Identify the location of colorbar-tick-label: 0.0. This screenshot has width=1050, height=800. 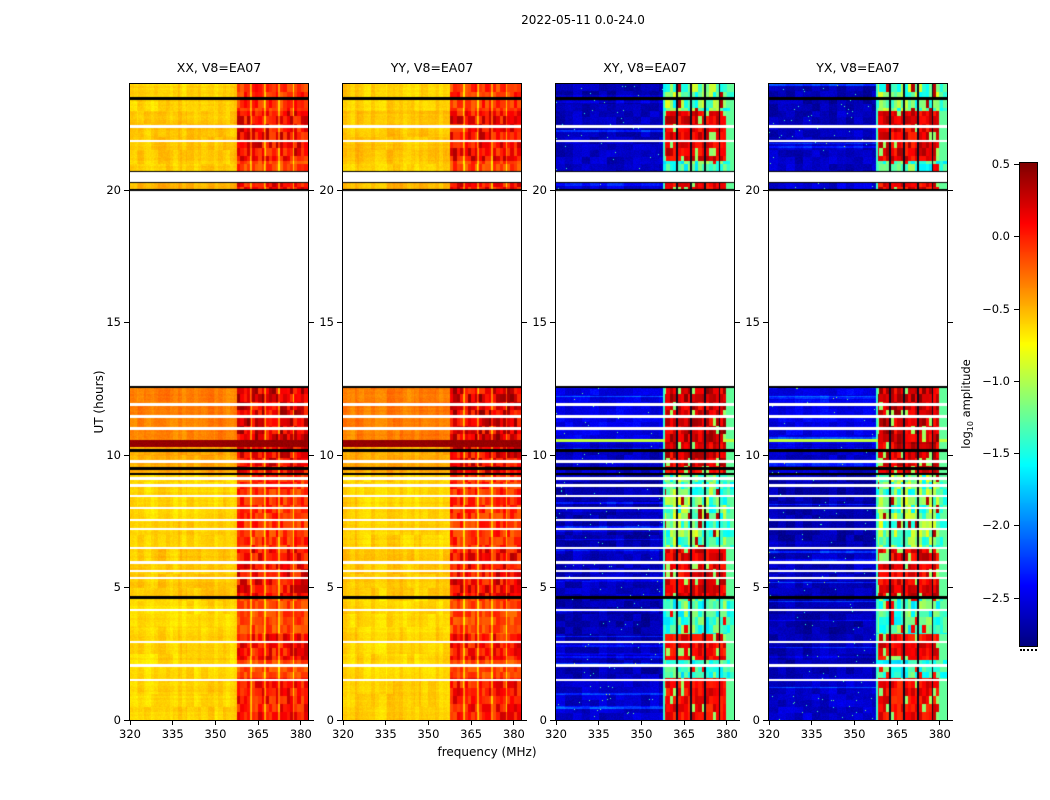
(1000, 236).